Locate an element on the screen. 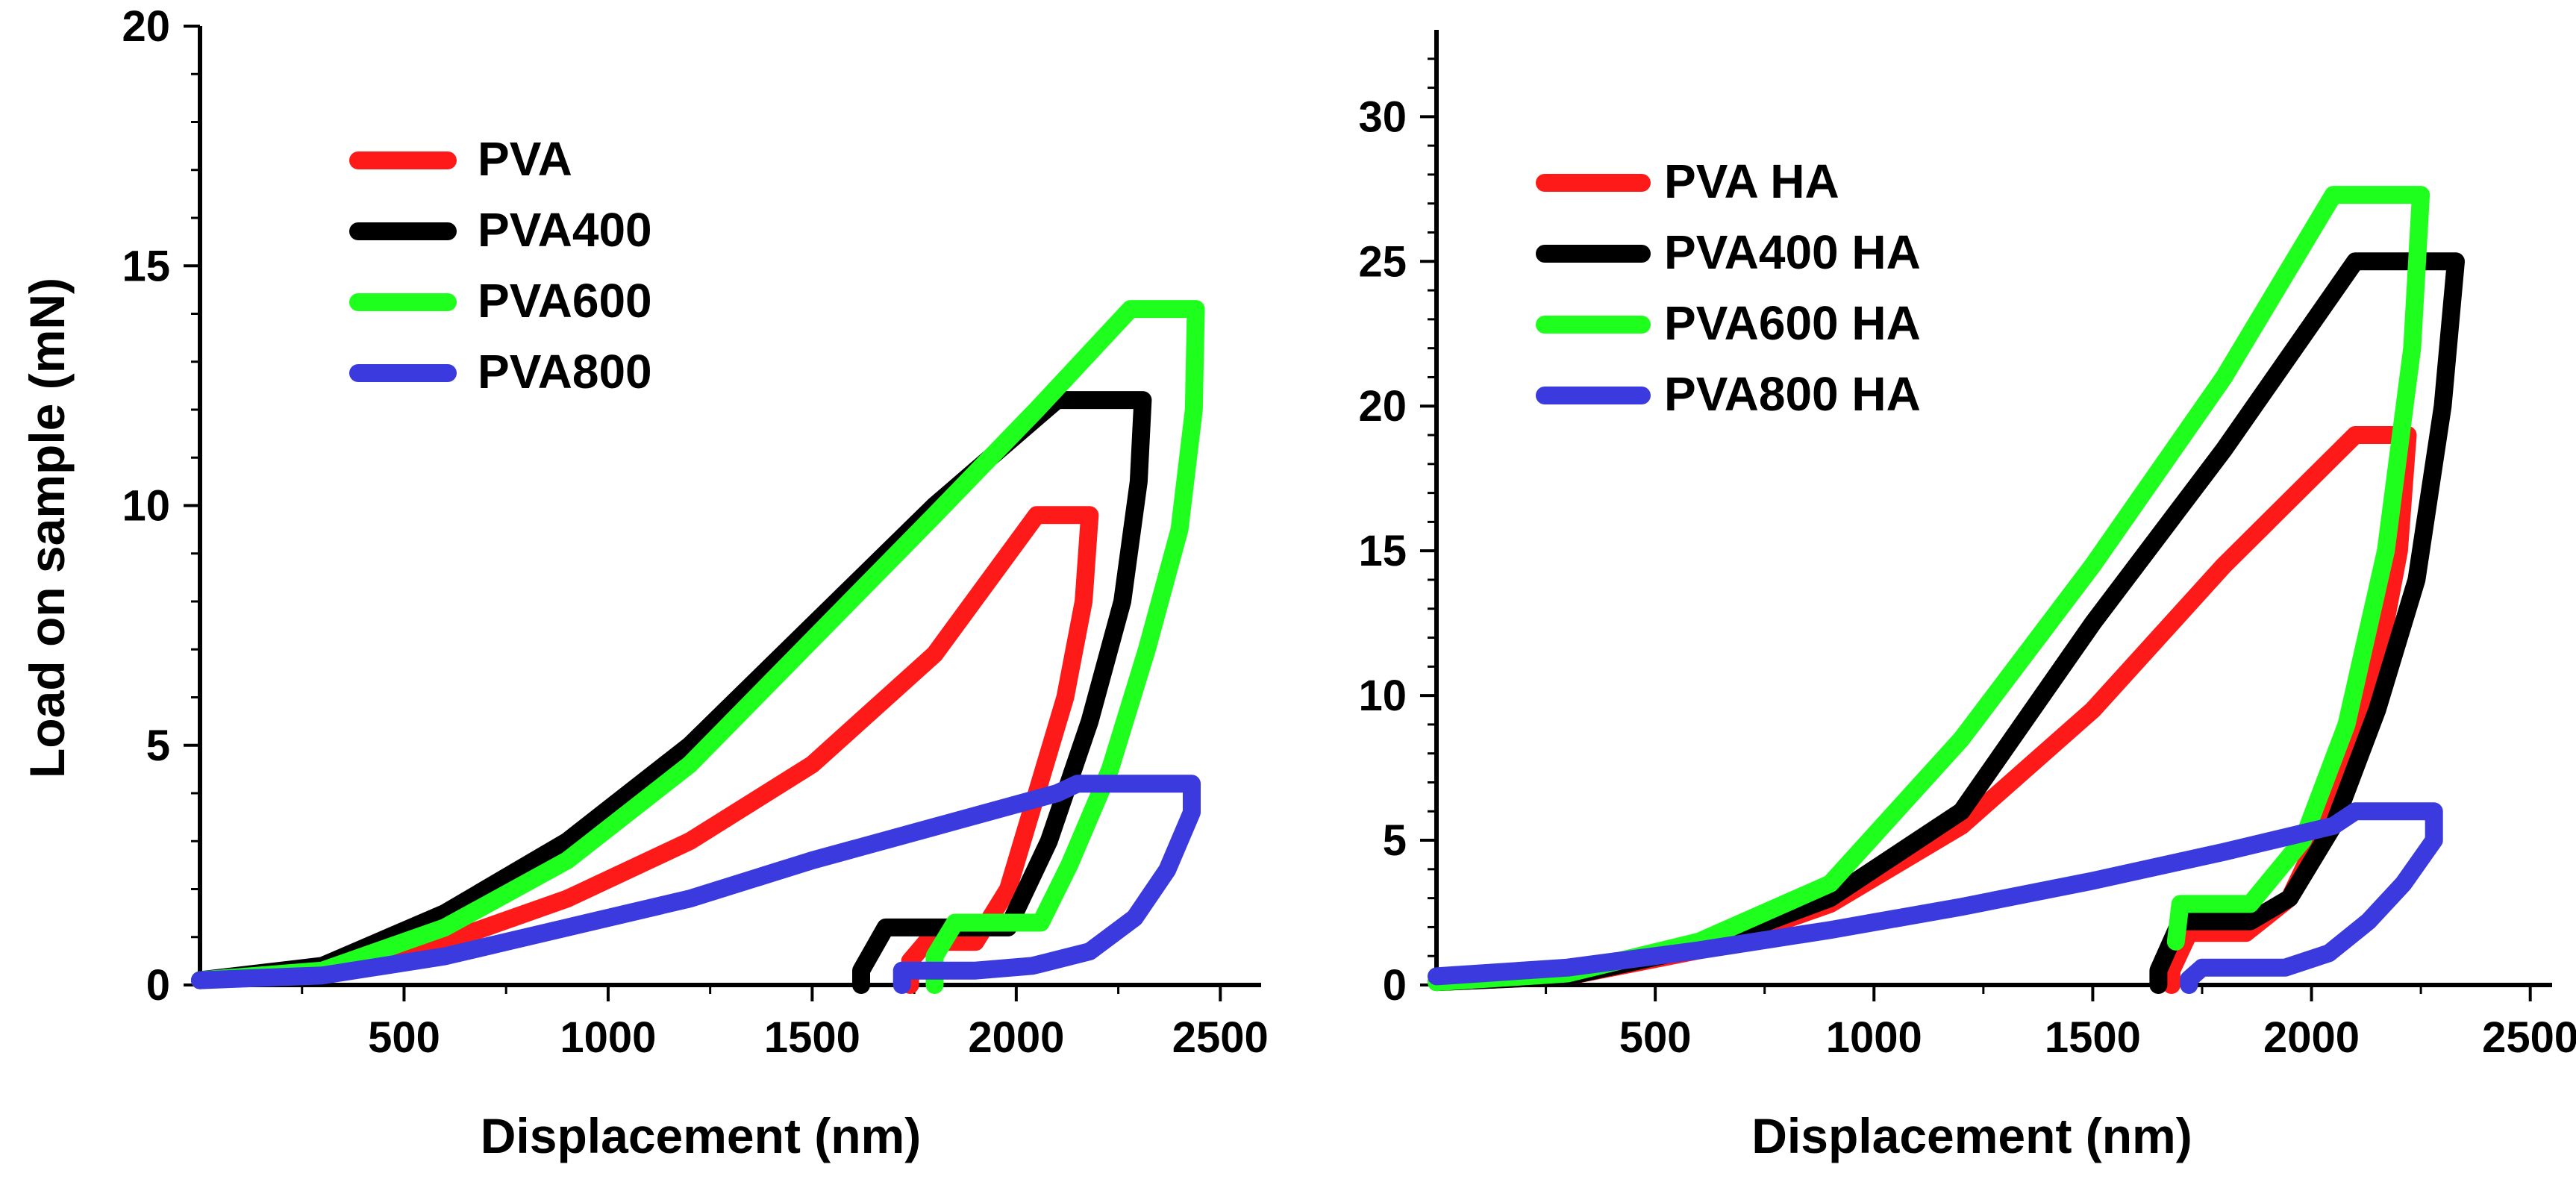  legend-label: PVA600 HA is located at coordinates (1792, 323).